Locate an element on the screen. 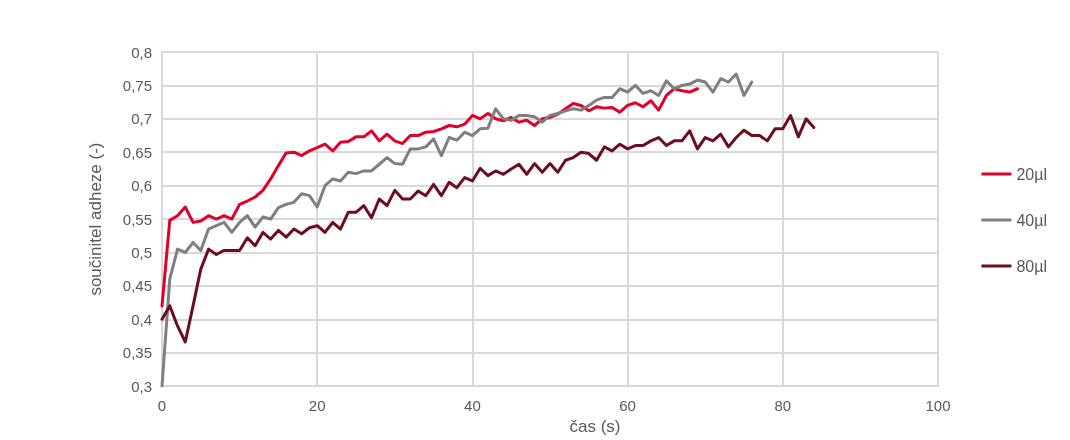 The width and height of the screenshot is (1070, 440). x-tick-label: 20 is located at coordinates (317, 406).